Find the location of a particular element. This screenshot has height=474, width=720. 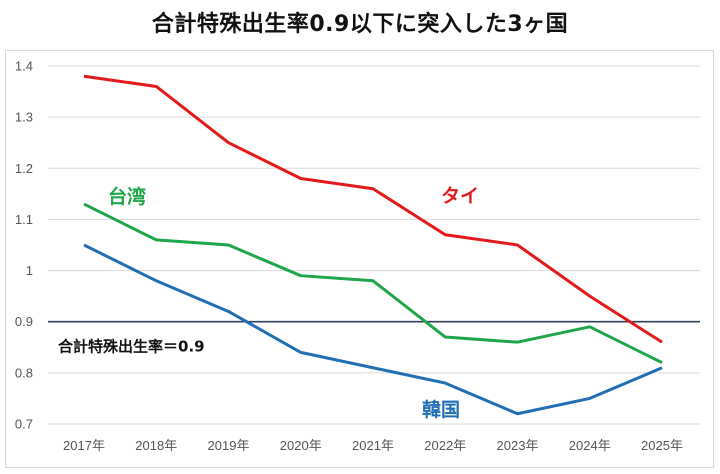

y-tick-label: 0.8 is located at coordinates (24, 372).